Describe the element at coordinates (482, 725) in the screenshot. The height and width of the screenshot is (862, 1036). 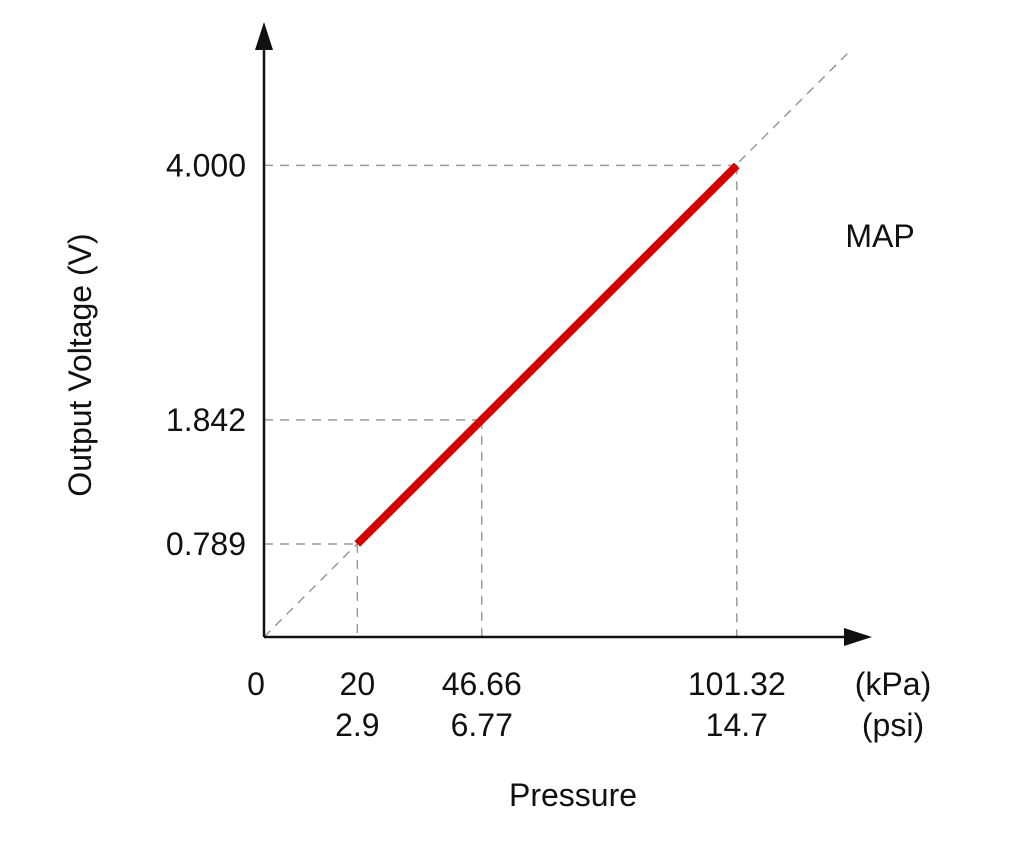
I see `x-tick-label-psi: 6.77` at that location.